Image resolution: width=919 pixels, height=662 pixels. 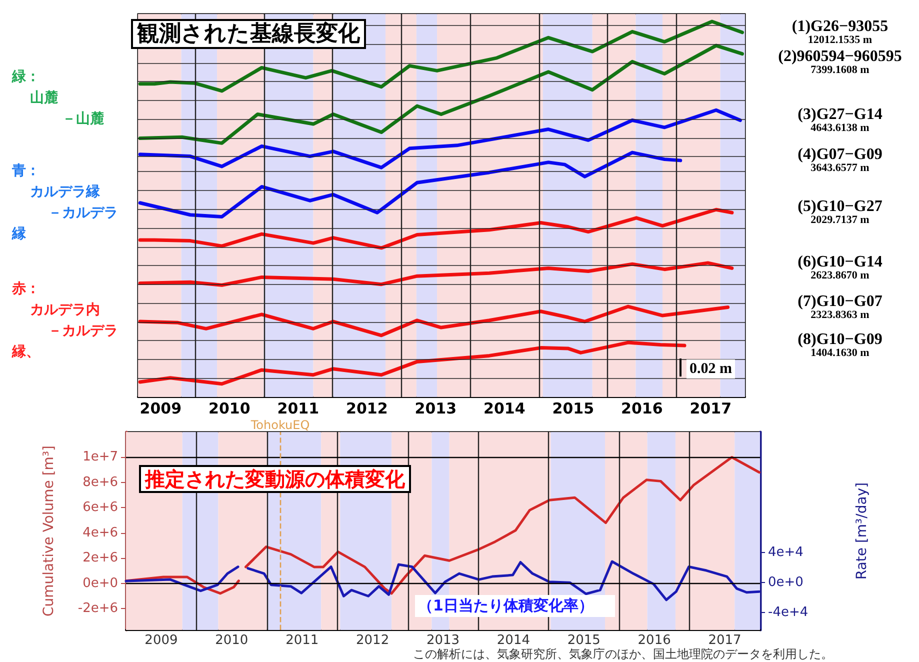 What do you see at coordinates (100, 482) in the screenshot?
I see `y-tick-label: 8e+6` at bounding box center [100, 482].